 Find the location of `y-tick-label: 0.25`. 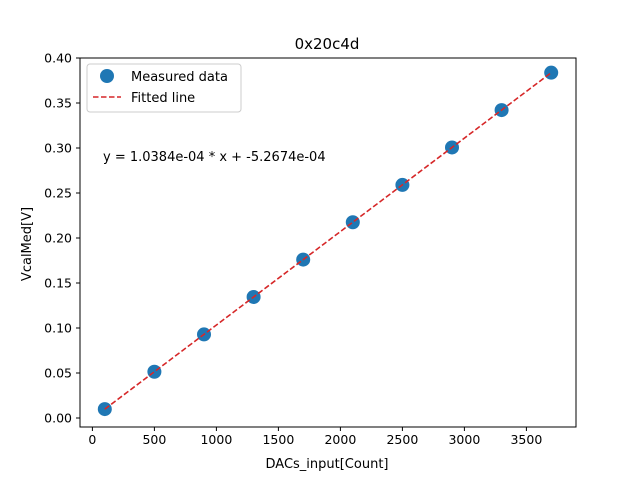

y-tick-label: 0.25 is located at coordinates (58, 193).